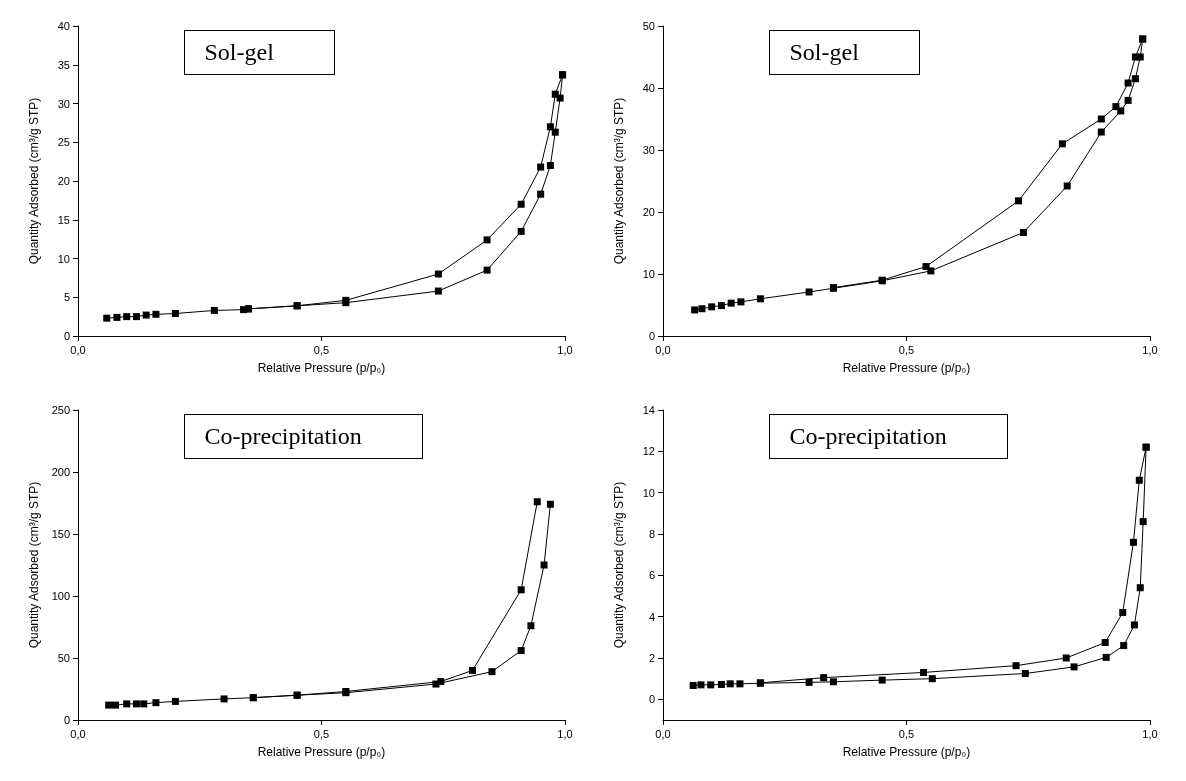 This screenshot has height=781, width=1186. What do you see at coordinates (60, 410) in the screenshot?
I see `y-tick-label: 250` at bounding box center [60, 410].